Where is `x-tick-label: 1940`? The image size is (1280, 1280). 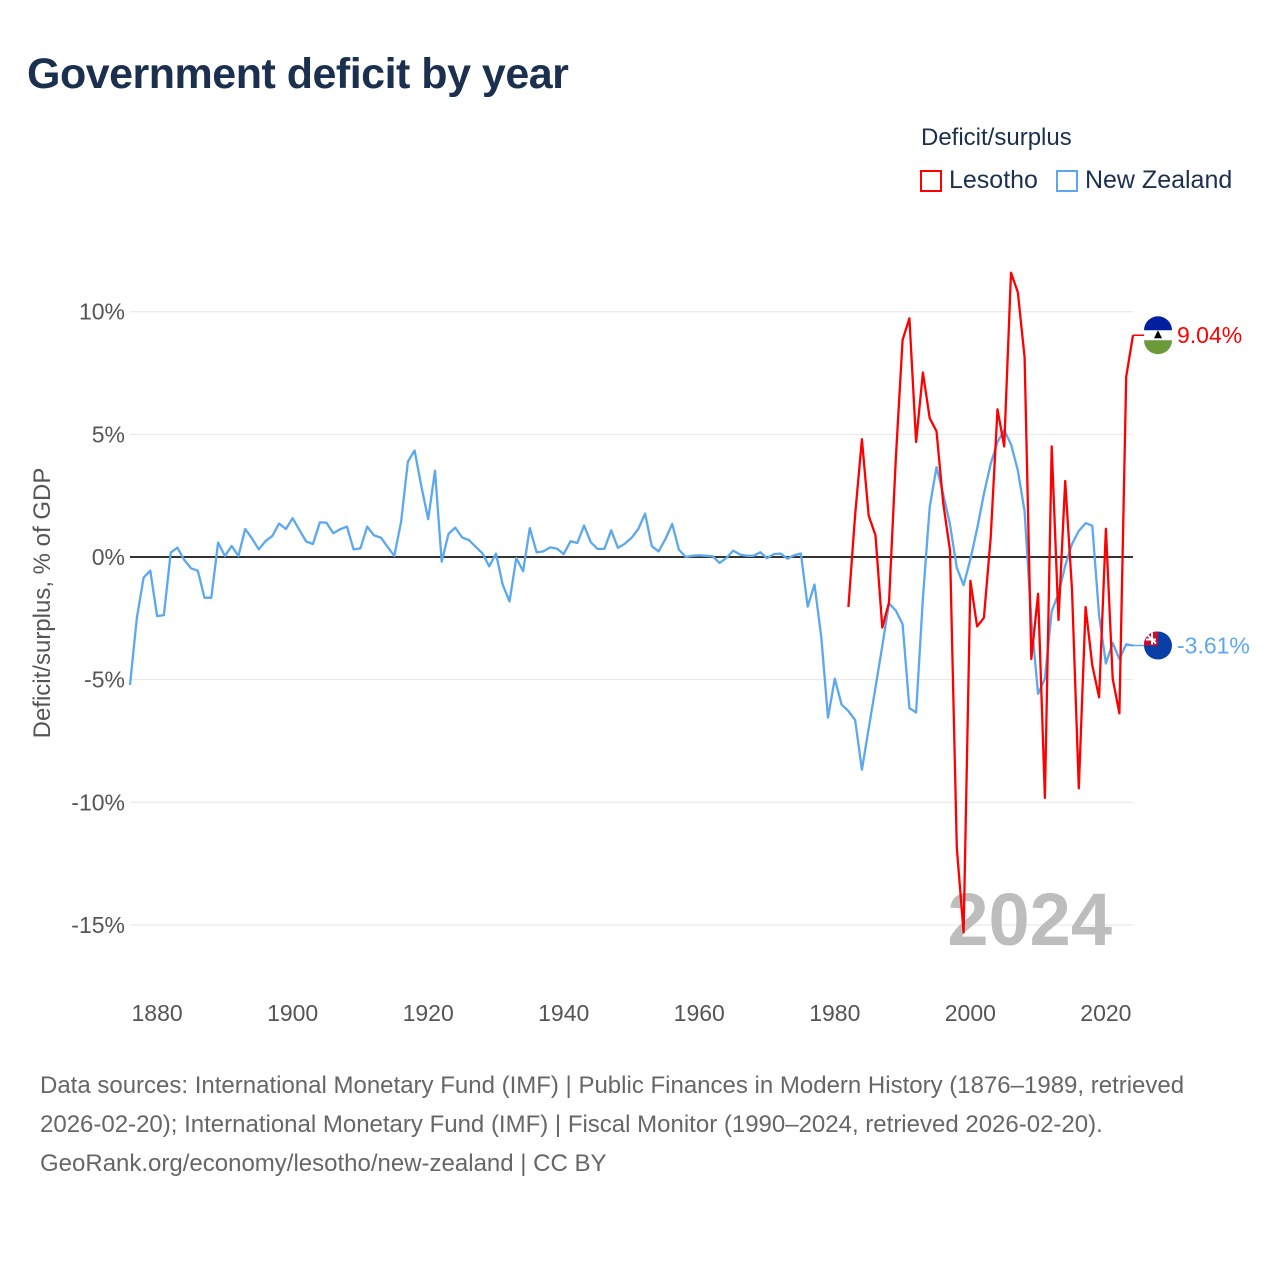
x-tick-label: 1940 is located at coordinates (563, 1013).